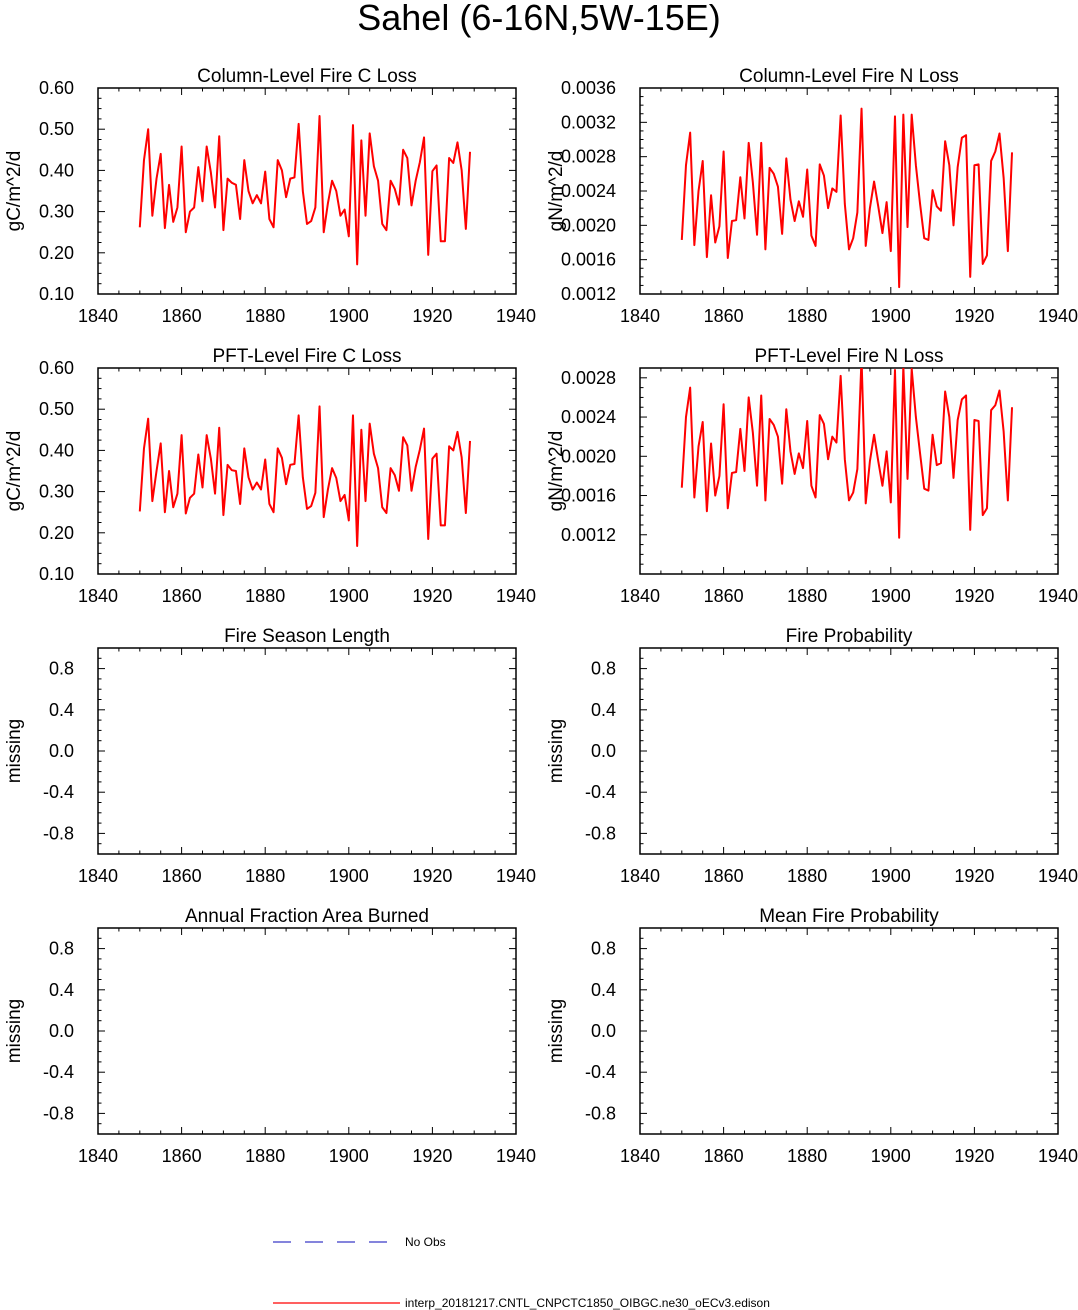  I want to click on chart-2-xtick-label: 1880, so click(807, 316).